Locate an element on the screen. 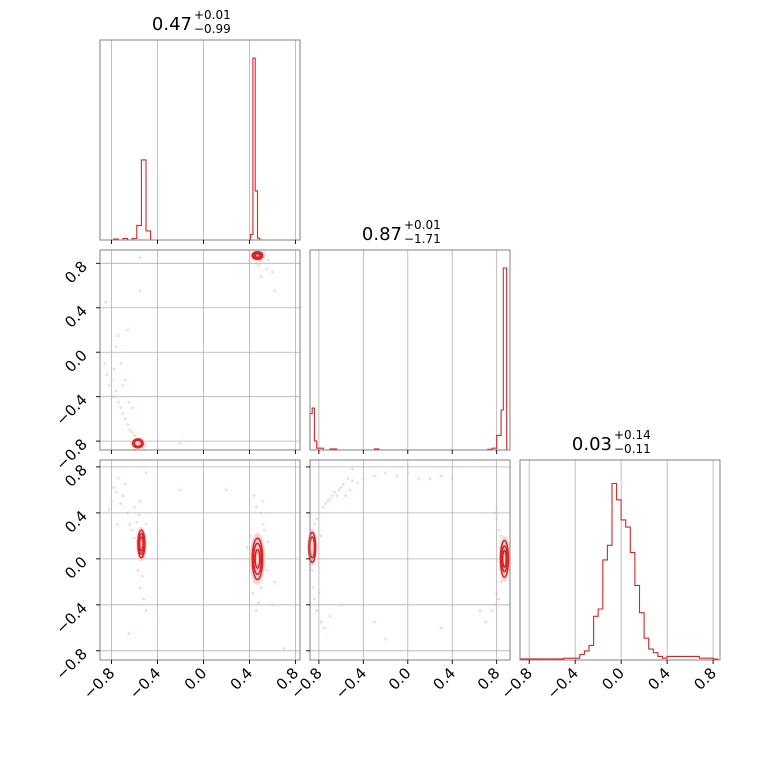 Image resolution: width=760 pixels, height=760 pixels. y-tick-label: 0.8 is located at coordinates (76, 272).